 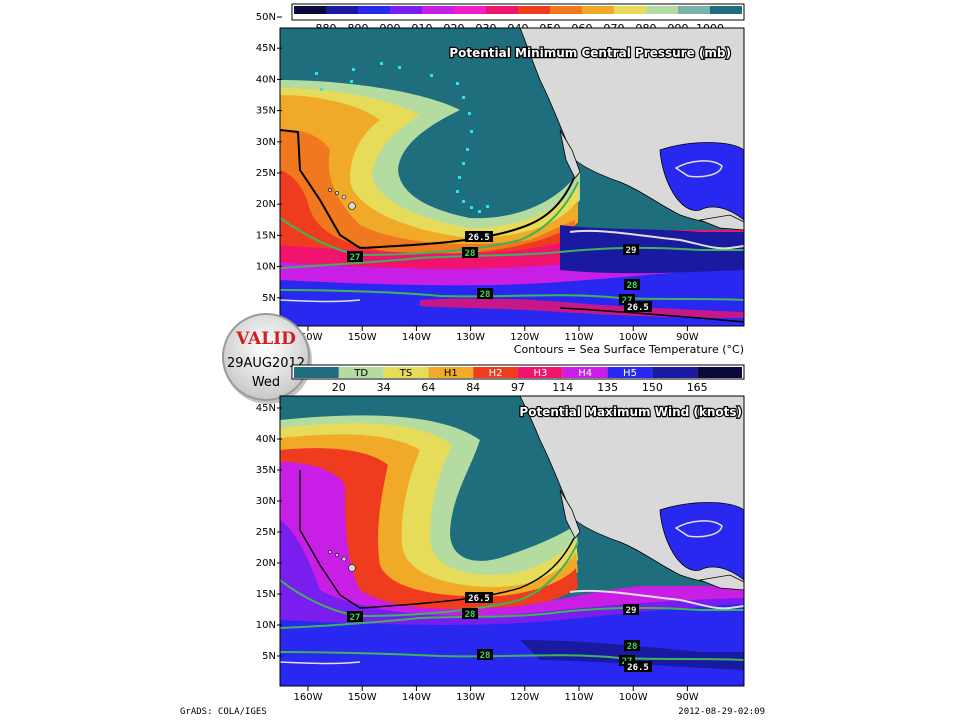 What do you see at coordinates (342, 199) in the screenshot?
I see `top-hawaii-islands` at bounding box center [342, 199].